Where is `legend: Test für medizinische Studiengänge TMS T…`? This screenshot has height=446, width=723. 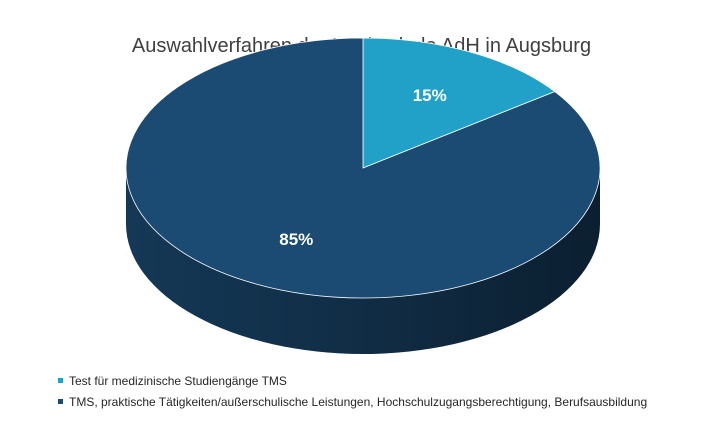
legend: Test für medizinische Studiengänge TMS T… is located at coordinates (352, 391).